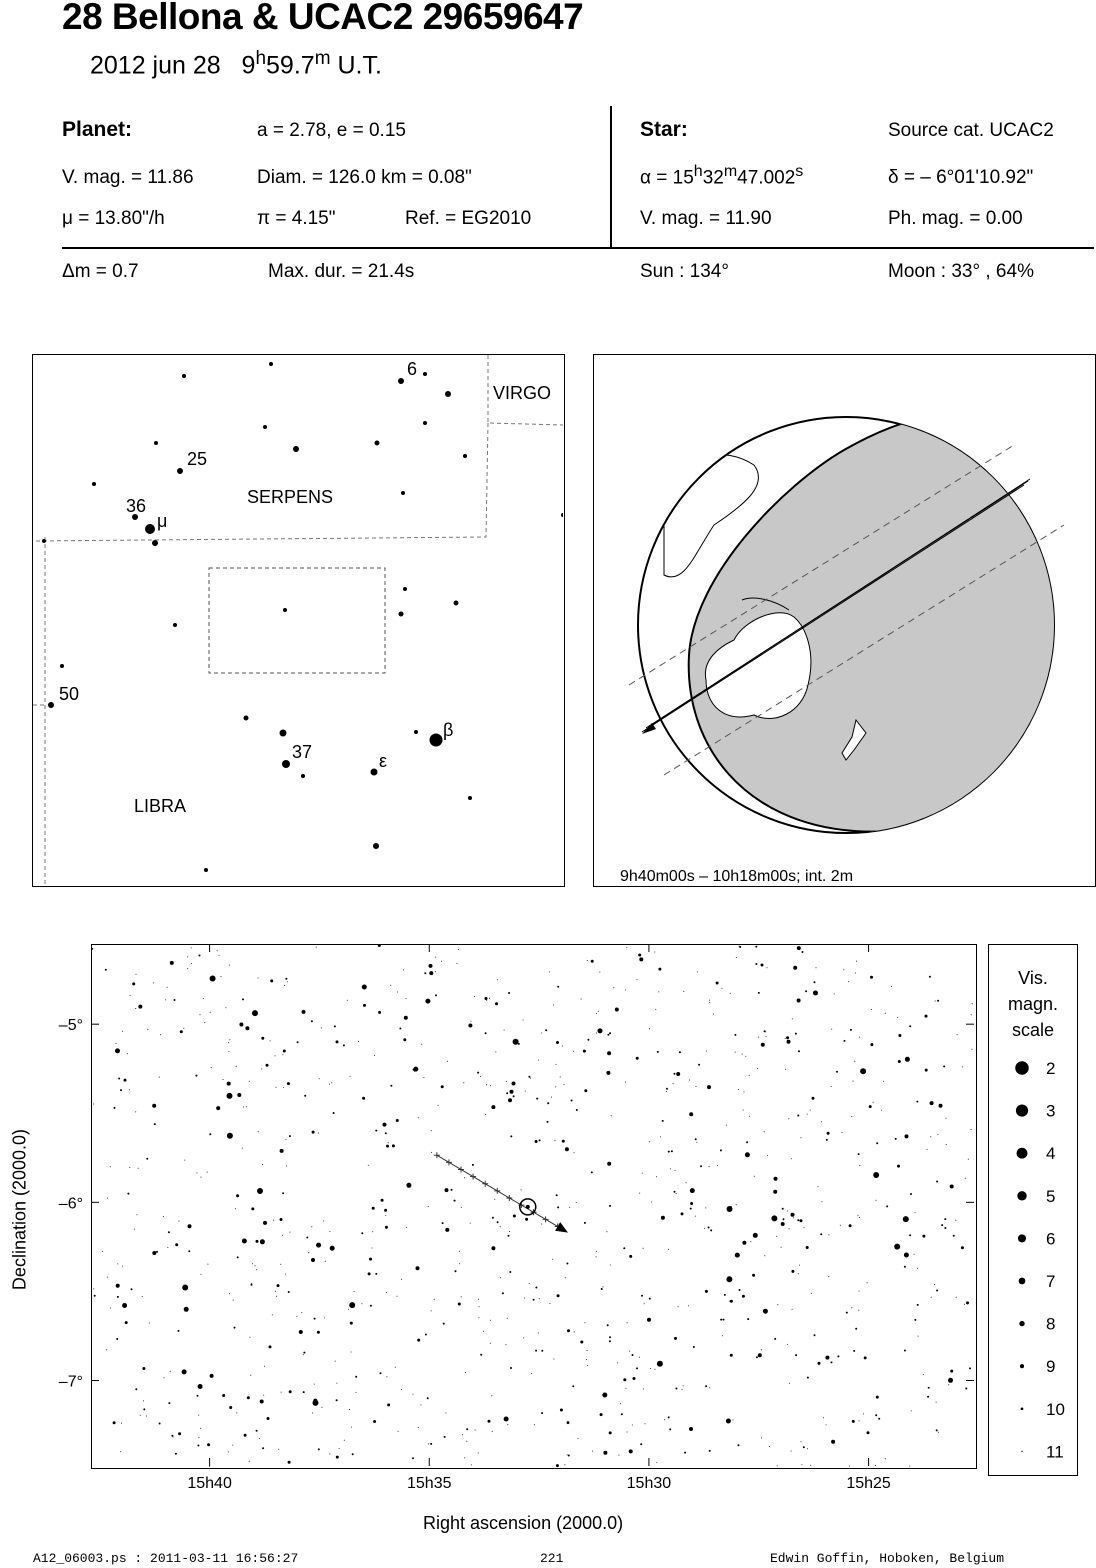 The image size is (1096, 1568). What do you see at coordinates (766, 178) in the screenshot?
I see `star-ra-seconds: 47.002` at bounding box center [766, 178].